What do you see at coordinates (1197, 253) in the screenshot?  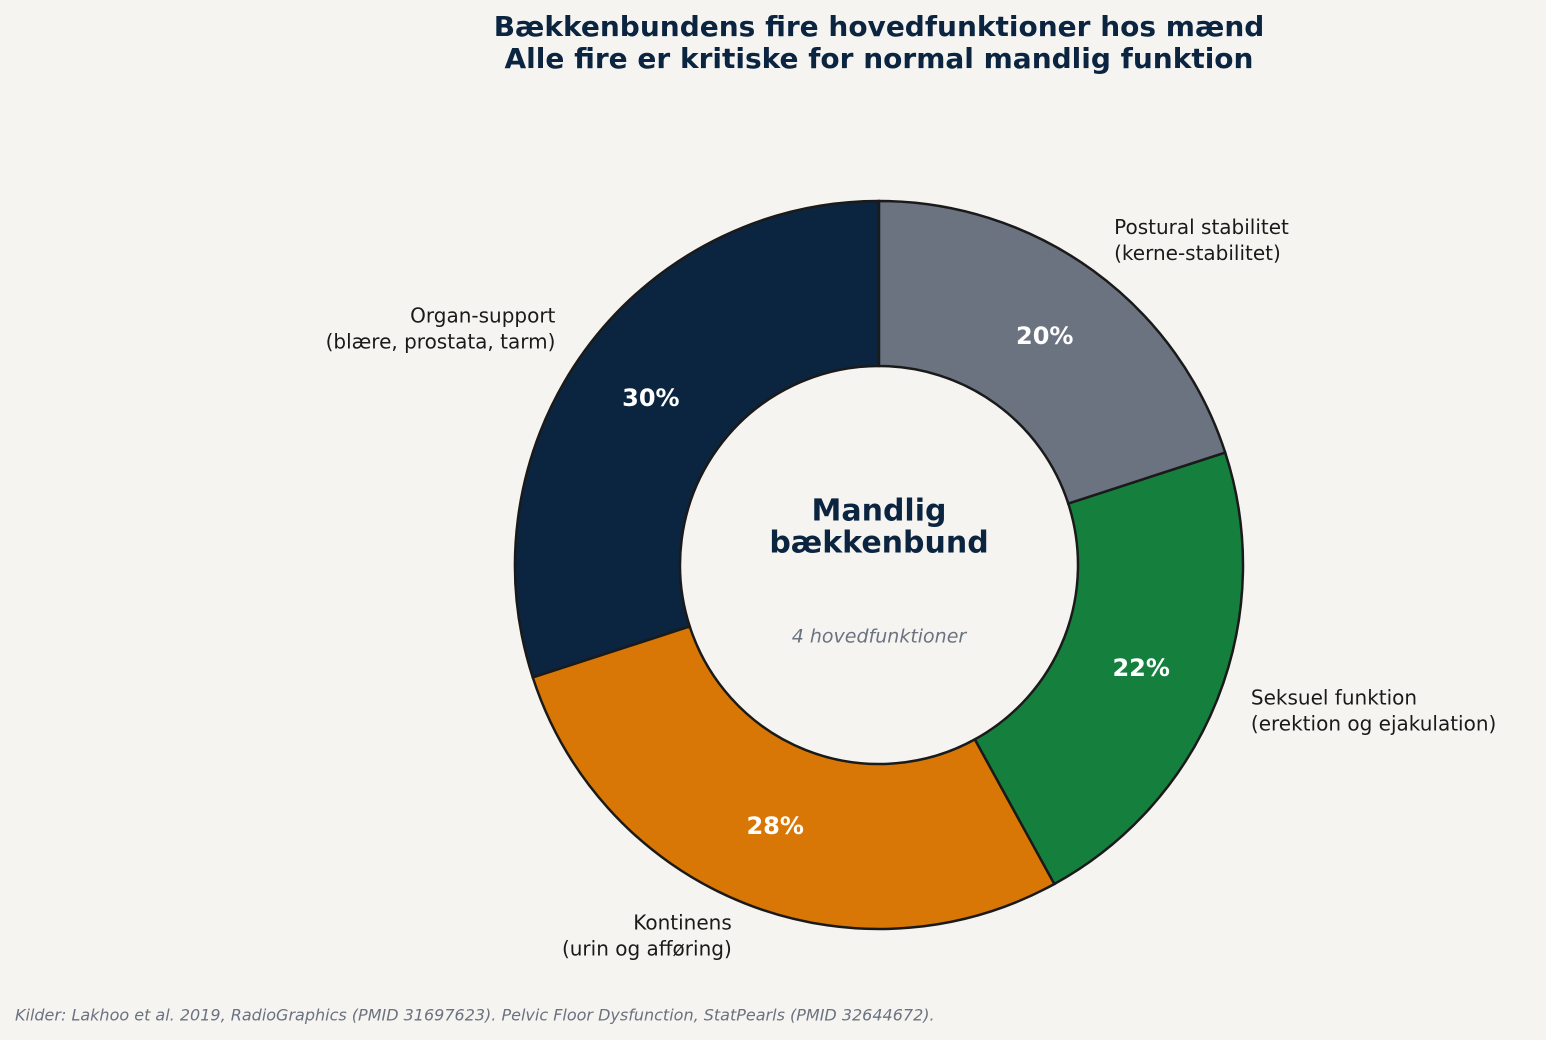 I see `category-label: (kerne-stabilitet)` at bounding box center [1197, 253].